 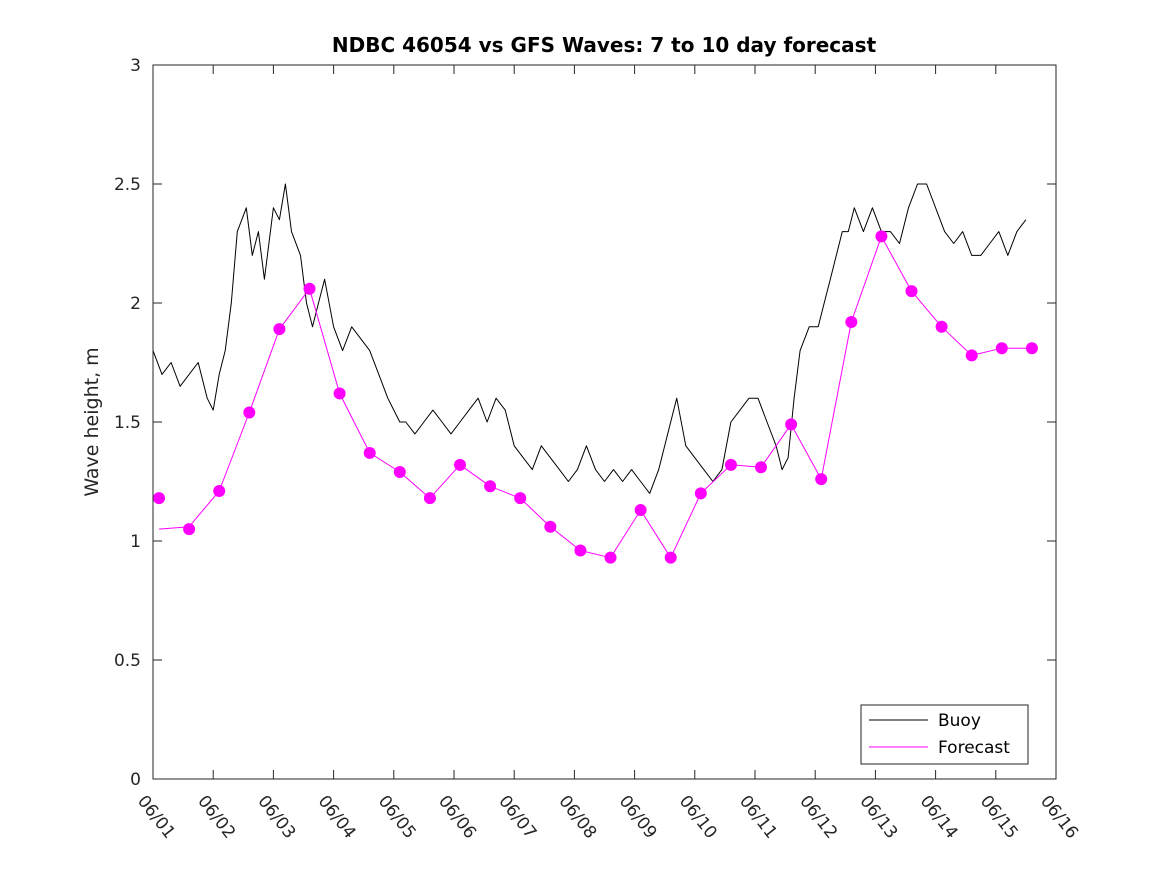 I want to click on legend: Buoy Forecast, so click(x=944, y=734).